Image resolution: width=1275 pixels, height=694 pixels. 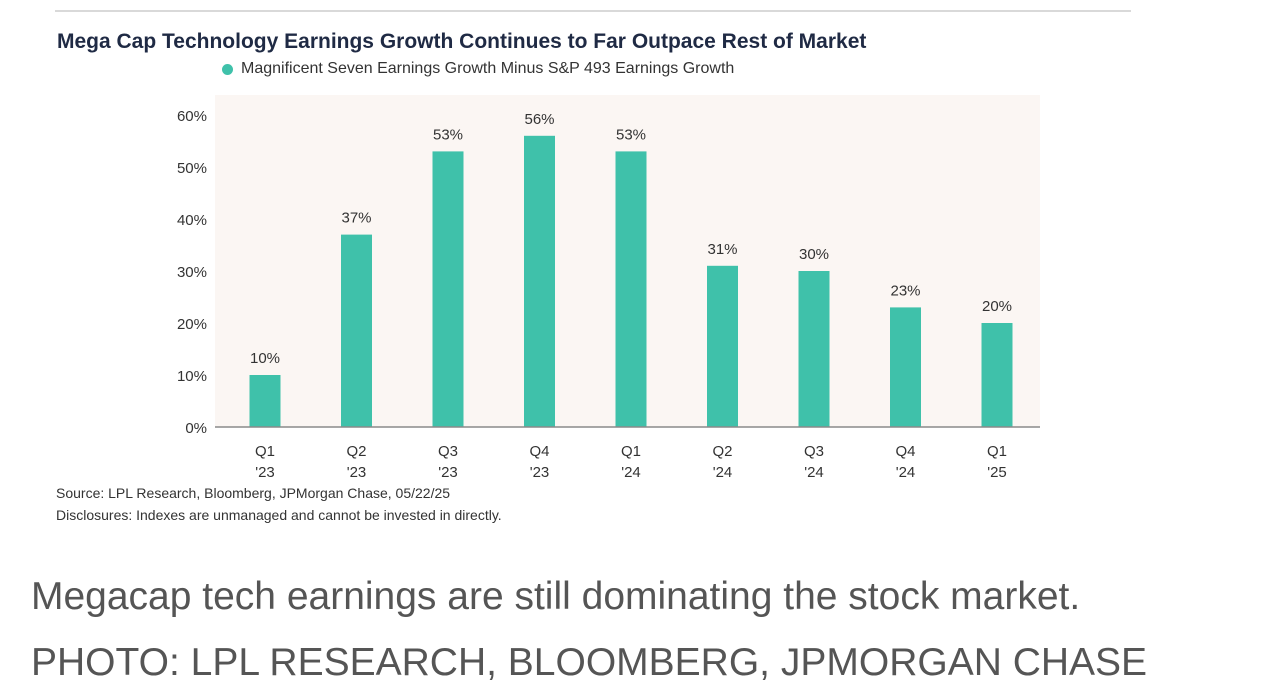 What do you see at coordinates (356, 218) in the screenshot?
I see `data-label: 37%` at bounding box center [356, 218].